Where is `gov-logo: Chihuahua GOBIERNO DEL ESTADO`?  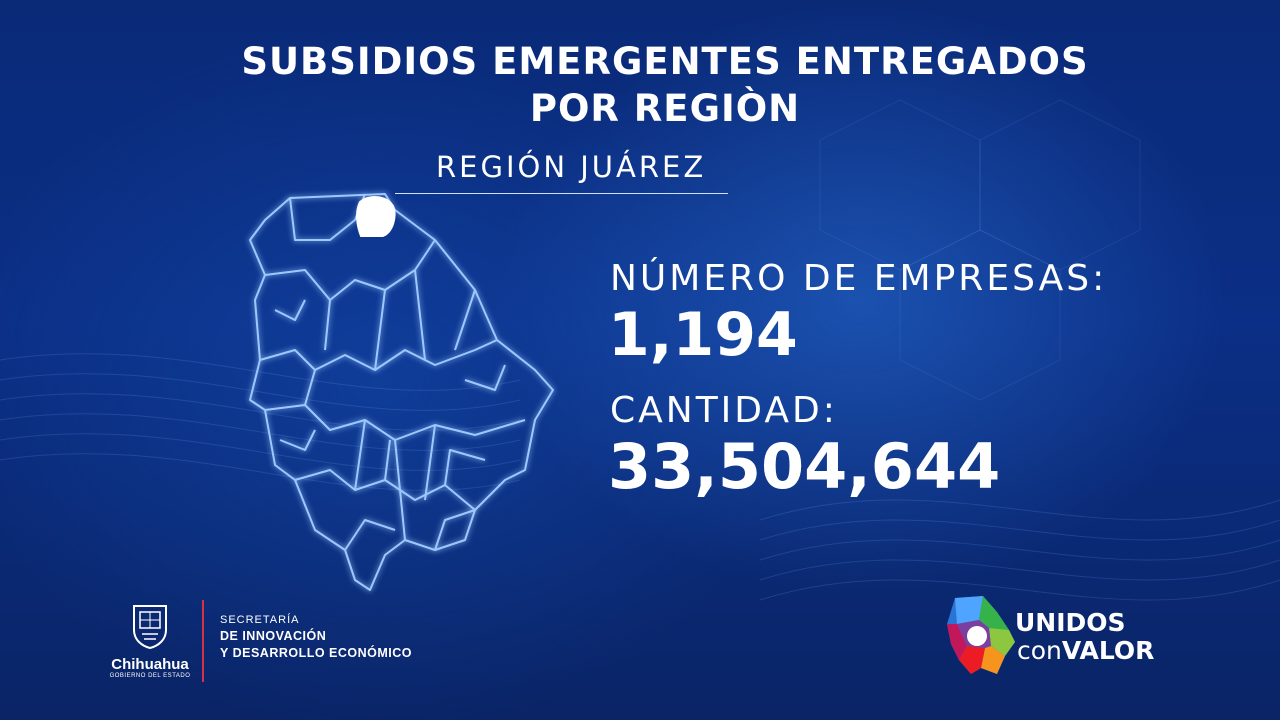
gov-logo: Chihuahua GOBIERNO DEL ESTADO is located at coordinates (150, 642).